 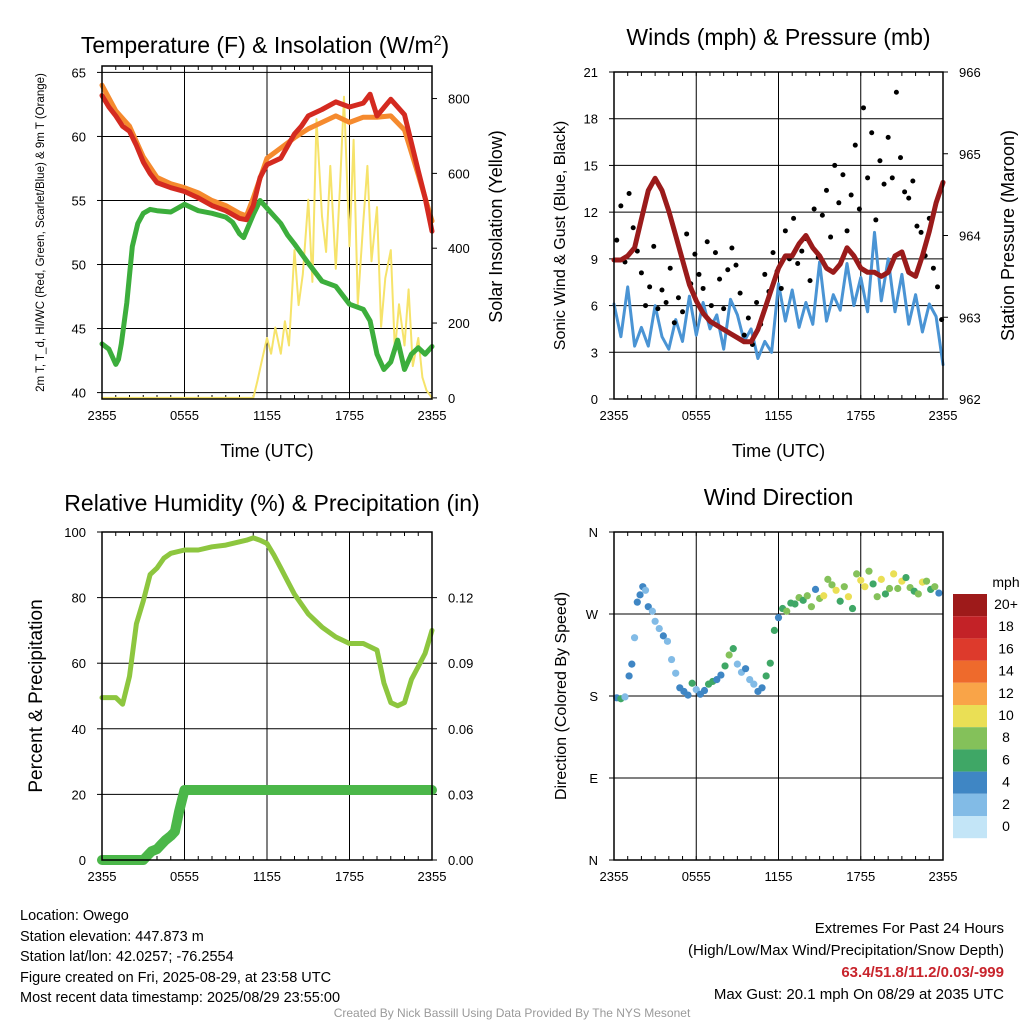 What do you see at coordinates (36, 695) in the screenshot?
I see `y-axis-label: Percent & Precipitation` at bounding box center [36, 695].